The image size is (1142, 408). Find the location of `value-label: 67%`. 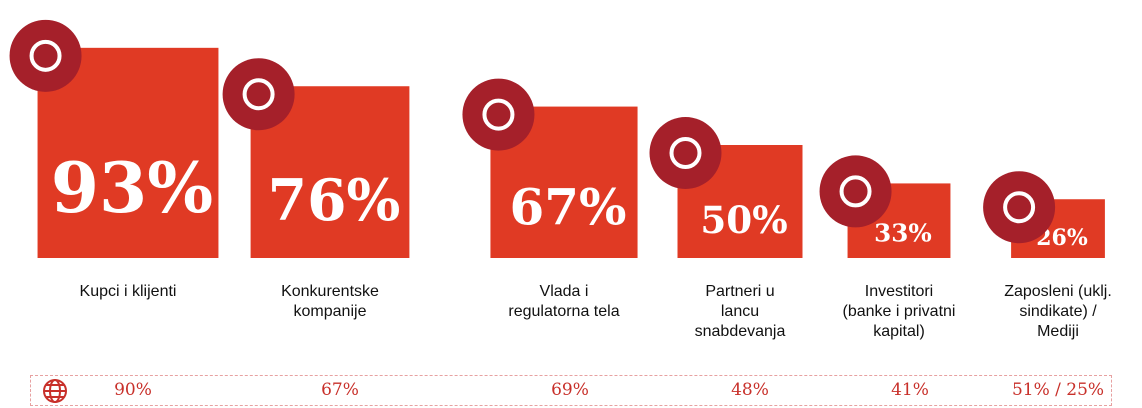

value-label: 67% is located at coordinates (568, 207).